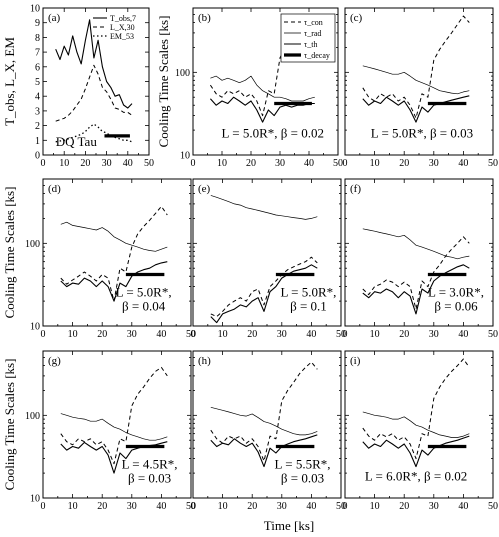  What do you see at coordinates (420, 431) in the screenshot?
I see `panel-i: 0 10 20 30 40 50 (i) L = 6.0R*, β = 0.02` at bounding box center [420, 431].